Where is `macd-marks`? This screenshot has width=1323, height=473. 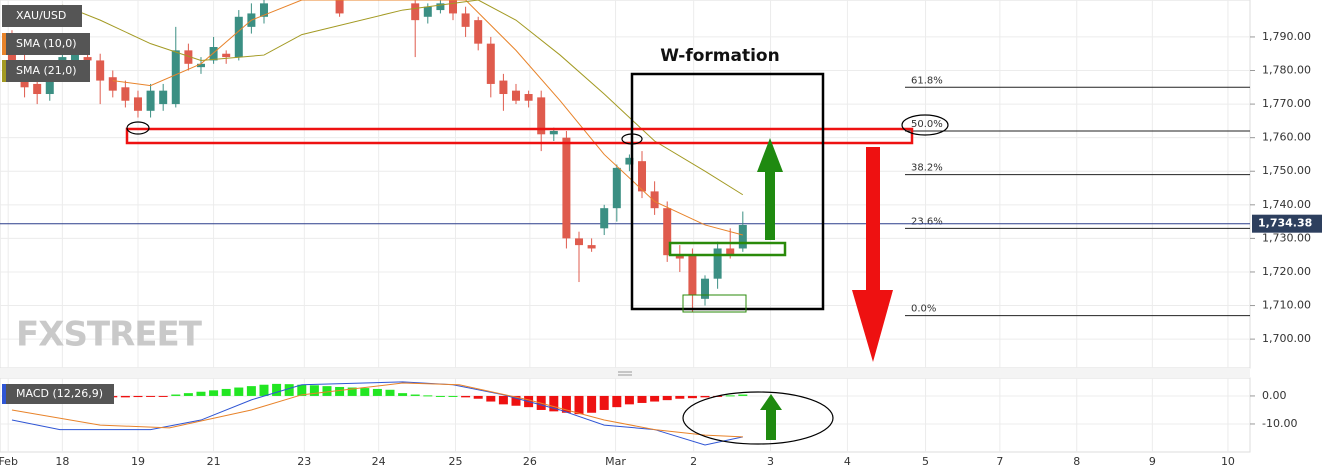 macd-marks is located at coordinates (377, 413).